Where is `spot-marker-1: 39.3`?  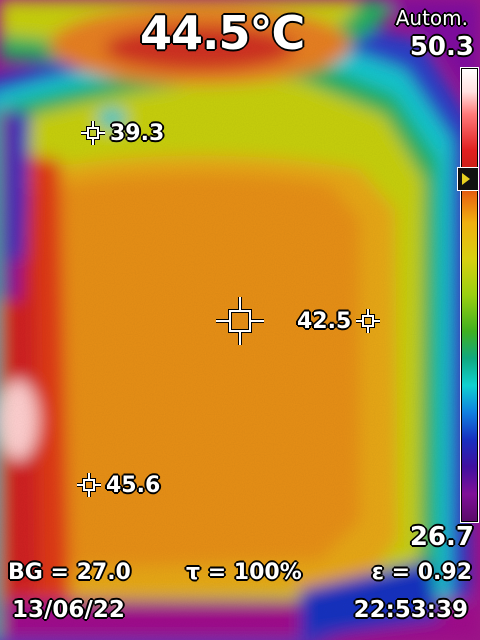
spot-marker-1: 39.3 is located at coordinates (122, 133).